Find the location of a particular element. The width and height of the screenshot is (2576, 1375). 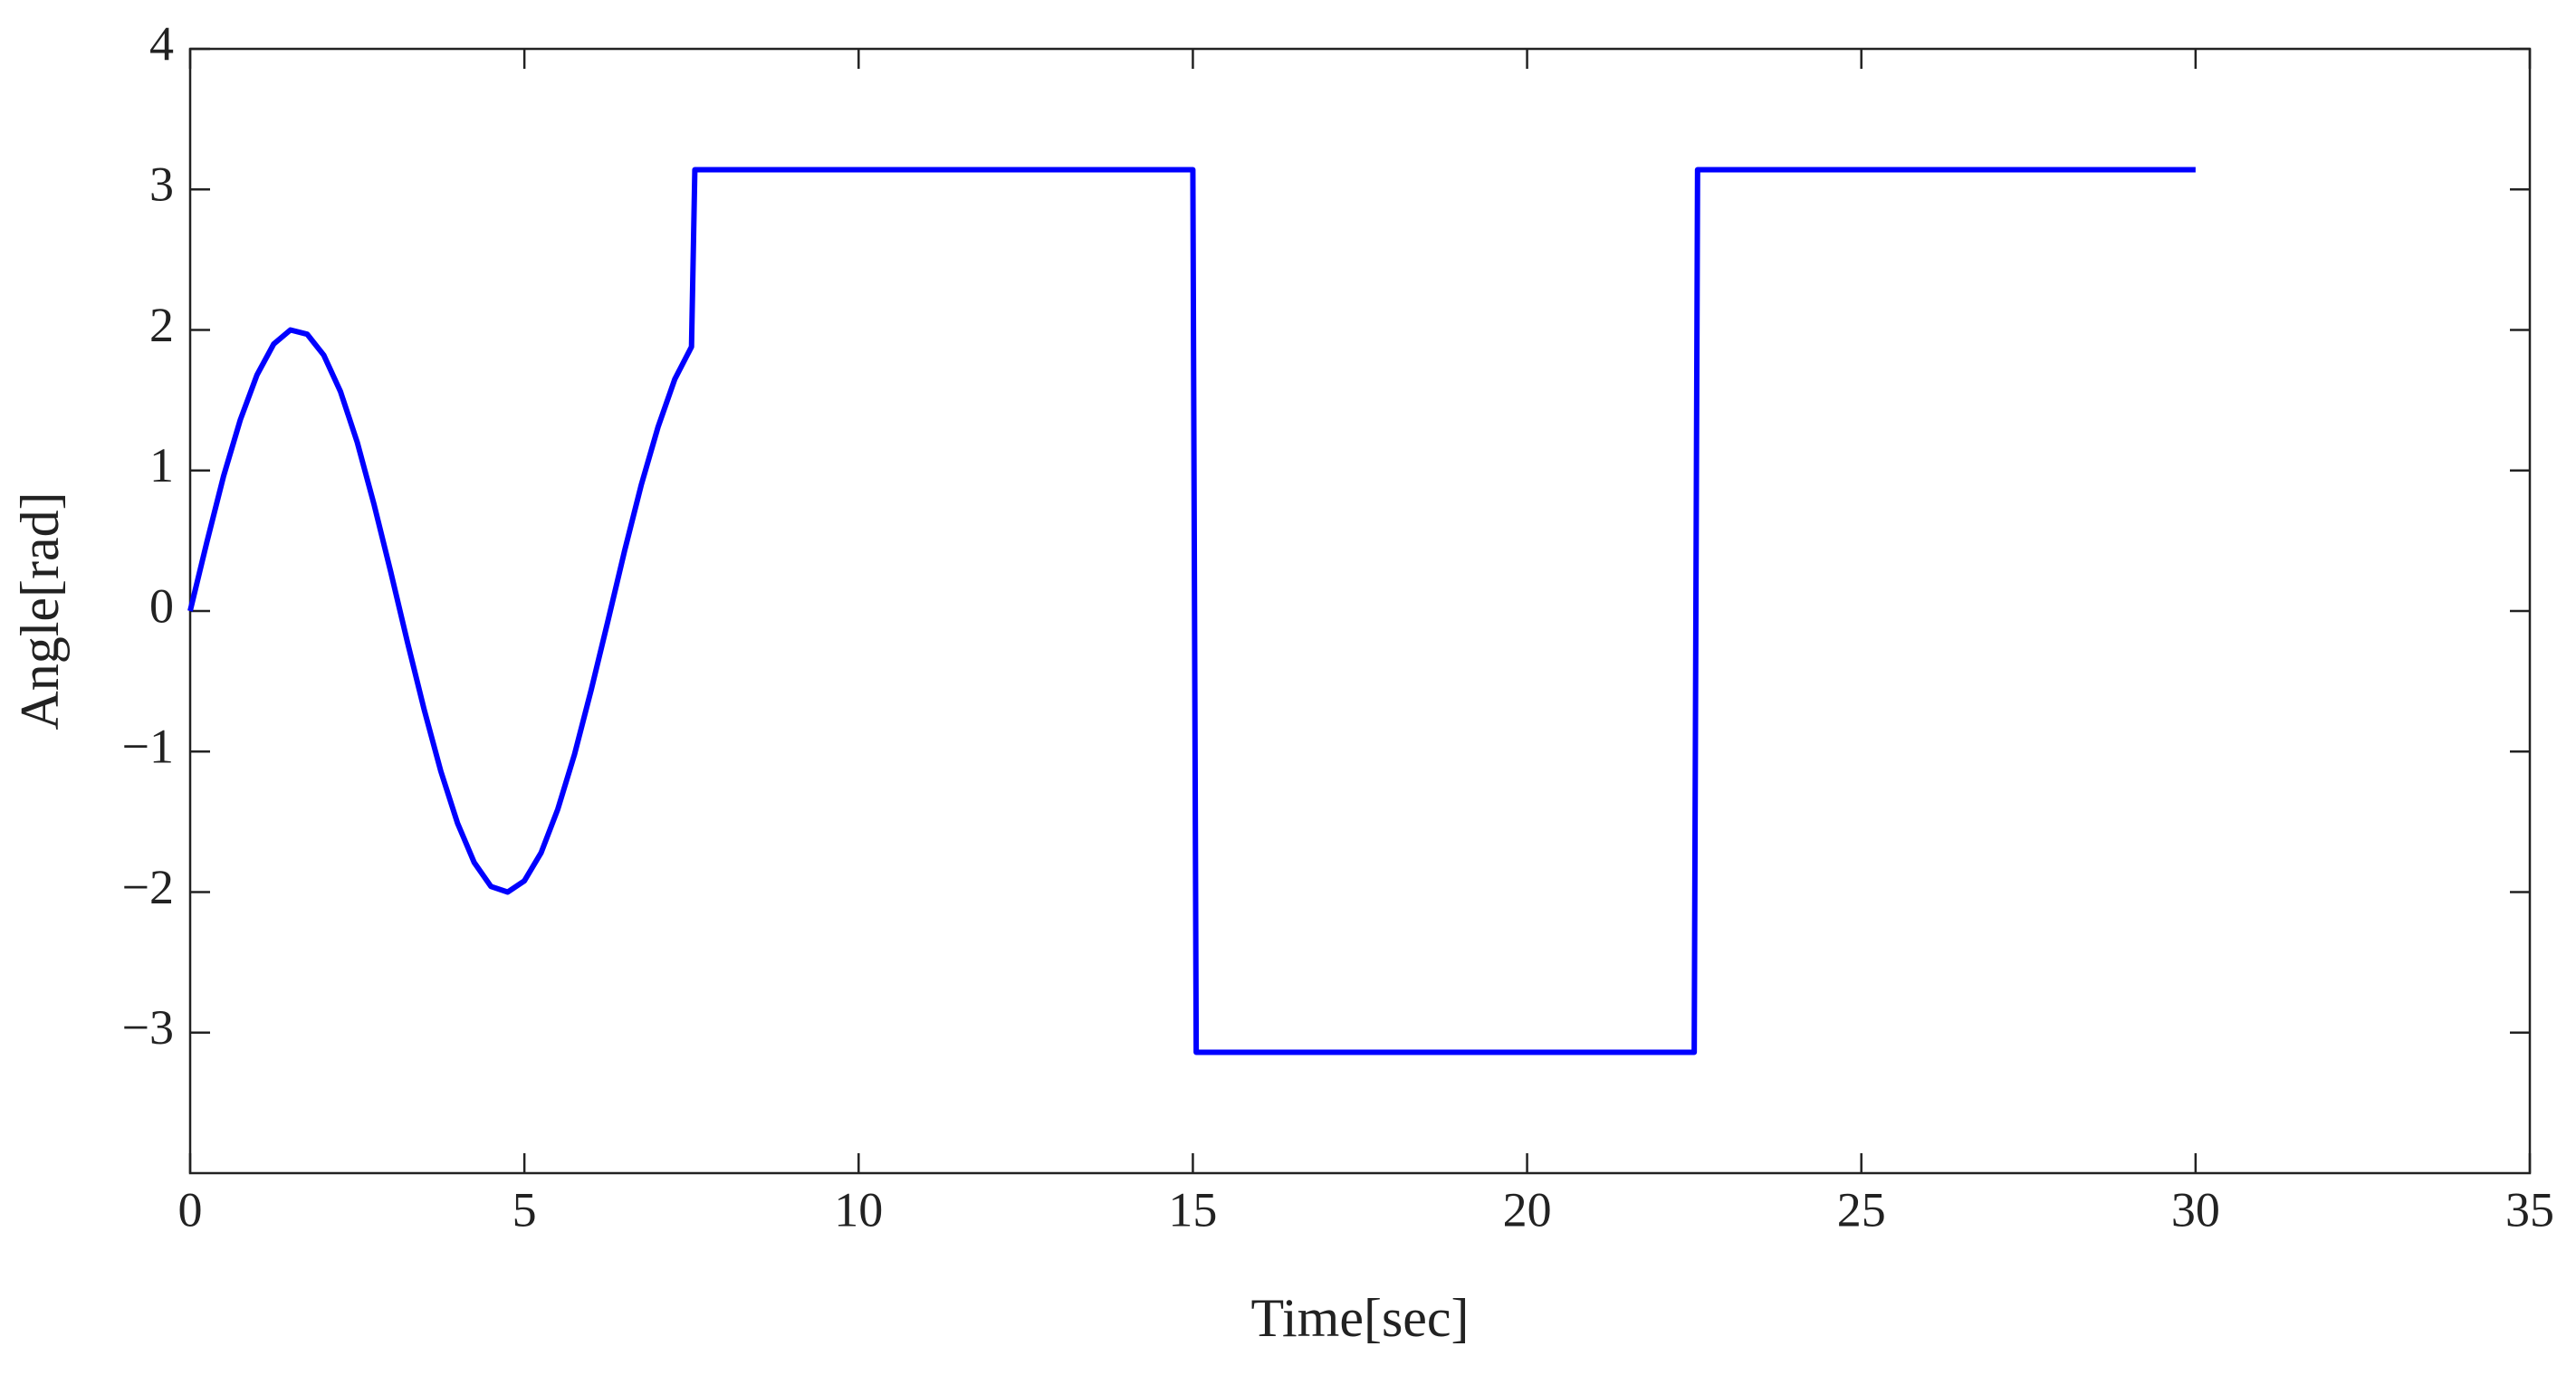

x-tick-label: 35 is located at coordinates (2529, 1209).